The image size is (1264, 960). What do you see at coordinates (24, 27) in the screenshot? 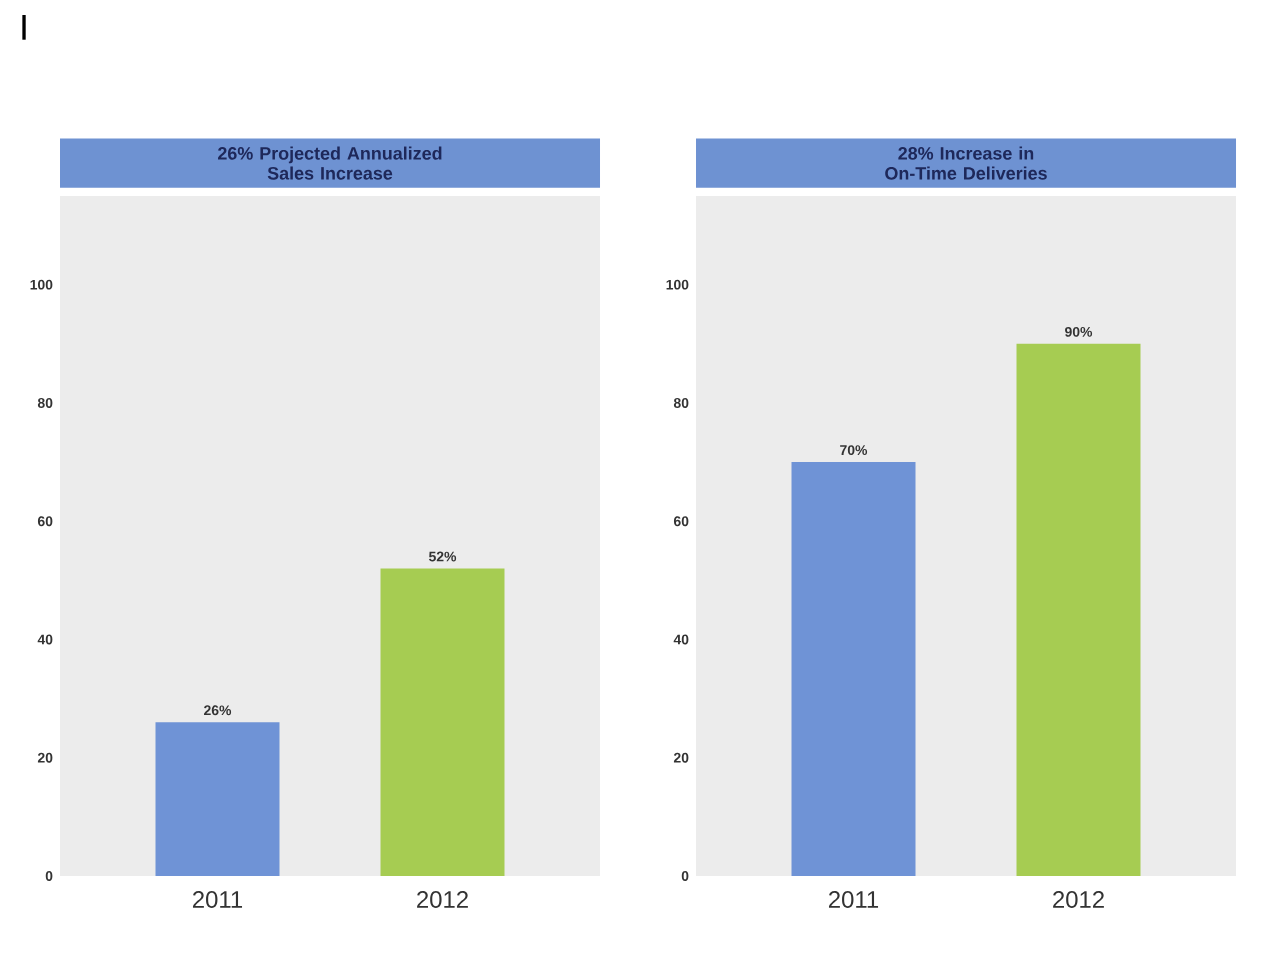
I see `text: I` at bounding box center [24, 27].